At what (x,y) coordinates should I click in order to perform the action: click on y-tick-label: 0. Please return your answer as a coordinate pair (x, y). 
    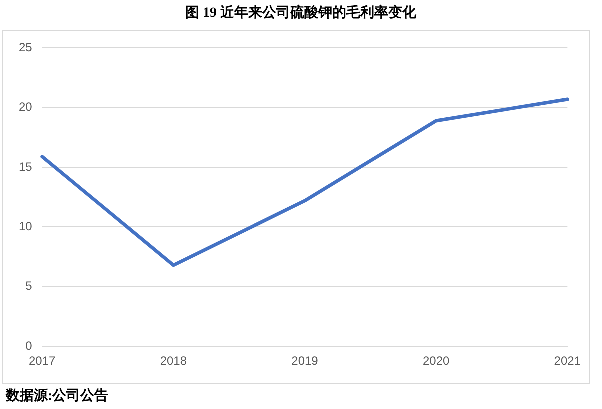
    Looking at the image, I should click on (29, 345).